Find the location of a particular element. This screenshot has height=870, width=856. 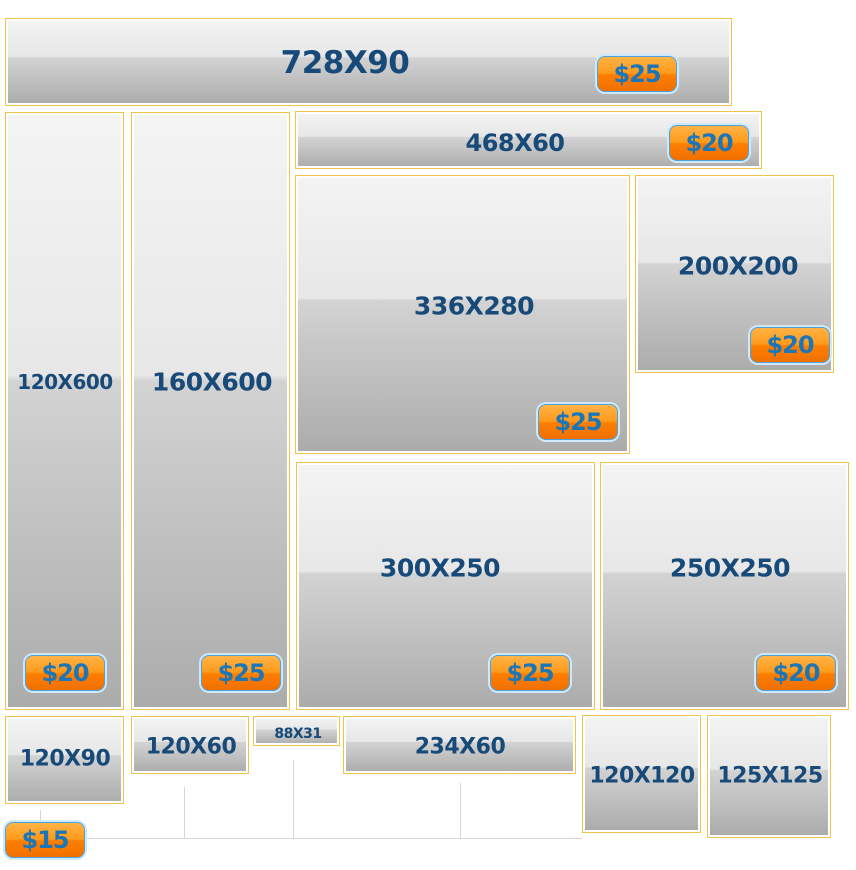

ad-size-label: 728X90 is located at coordinates (345, 63).